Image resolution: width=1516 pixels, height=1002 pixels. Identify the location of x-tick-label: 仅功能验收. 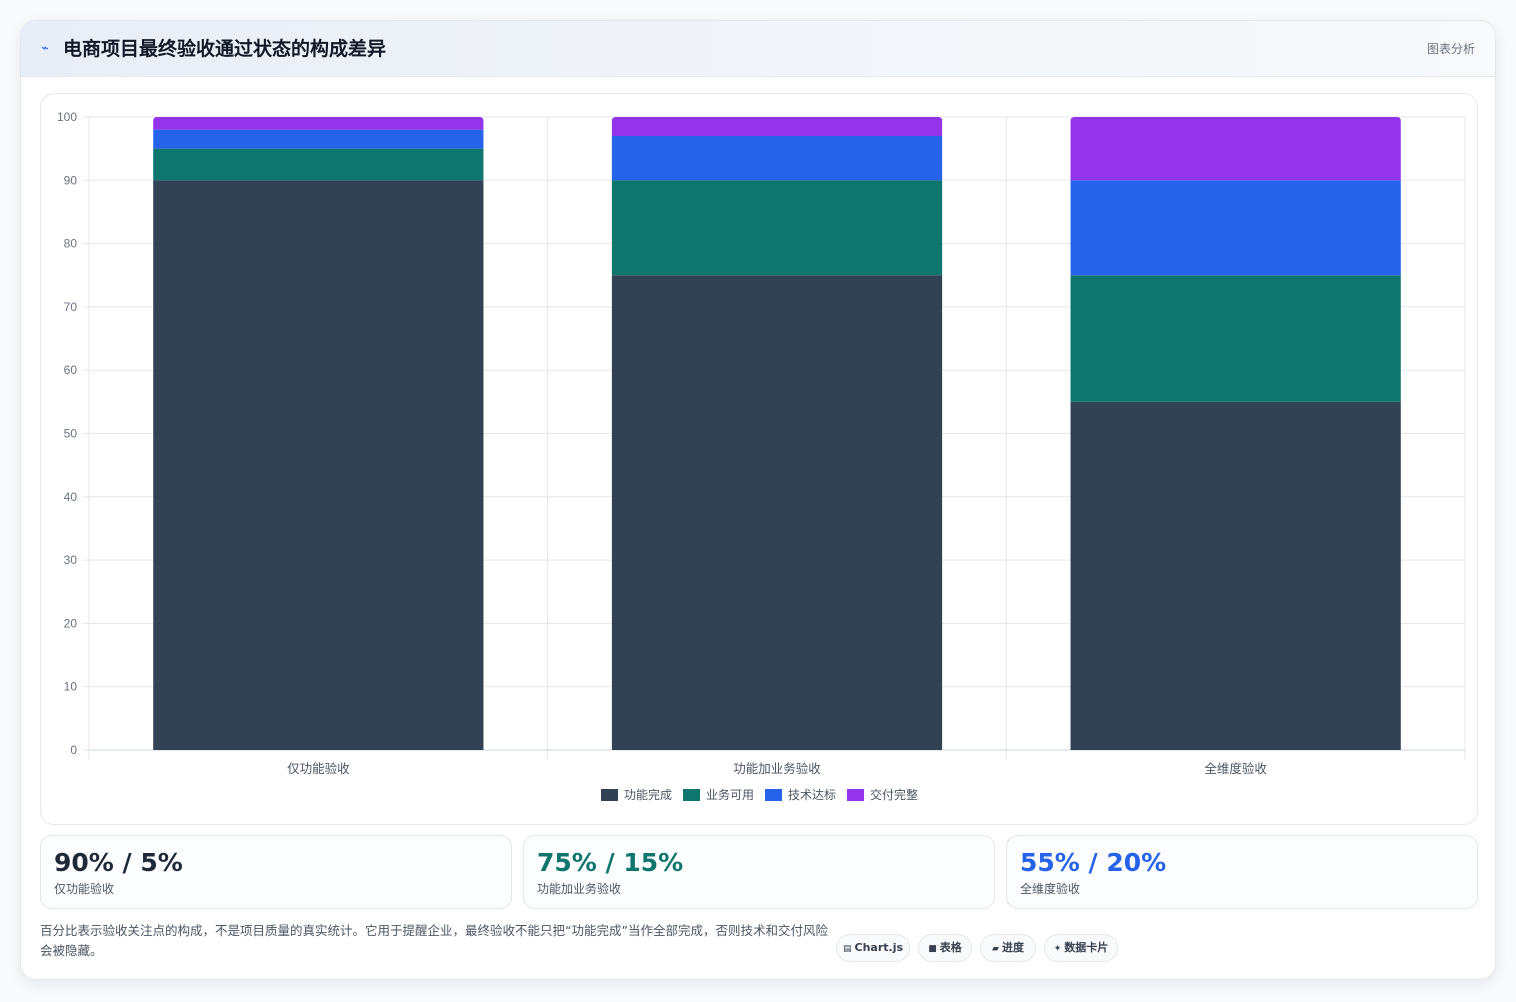
(318, 768).